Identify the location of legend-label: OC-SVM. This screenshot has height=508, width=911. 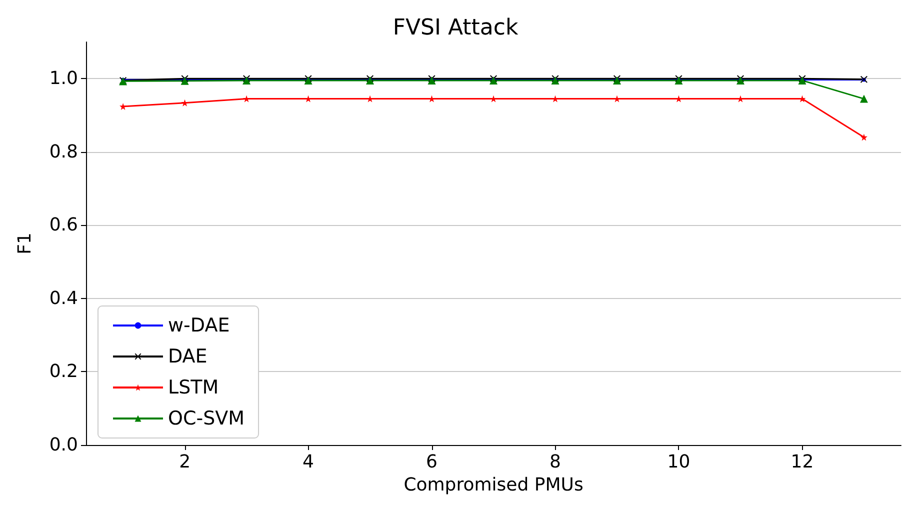
(206, 419).